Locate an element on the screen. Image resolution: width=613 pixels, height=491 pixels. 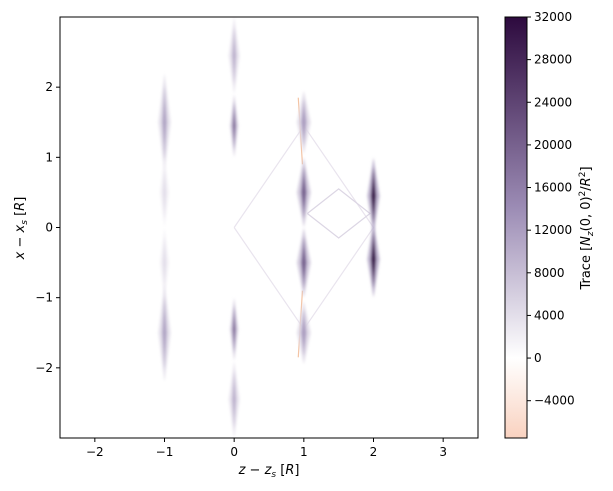
x-tick-label: 1 is located at coordinates (304, 452).